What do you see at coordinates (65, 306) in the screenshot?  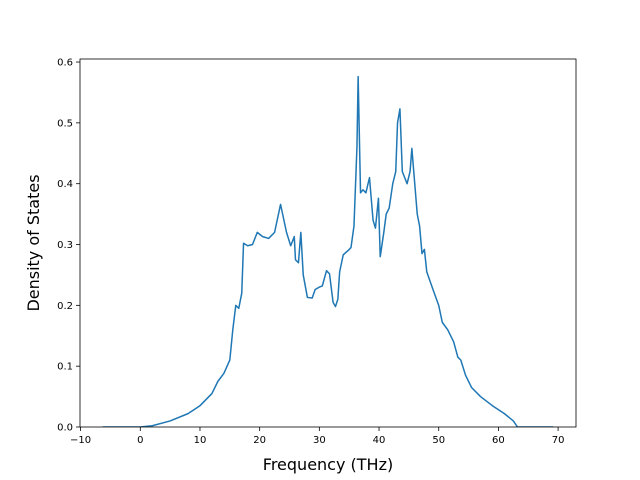 I see `y-tick-label: 0.2` at bounding box center [65, 306].